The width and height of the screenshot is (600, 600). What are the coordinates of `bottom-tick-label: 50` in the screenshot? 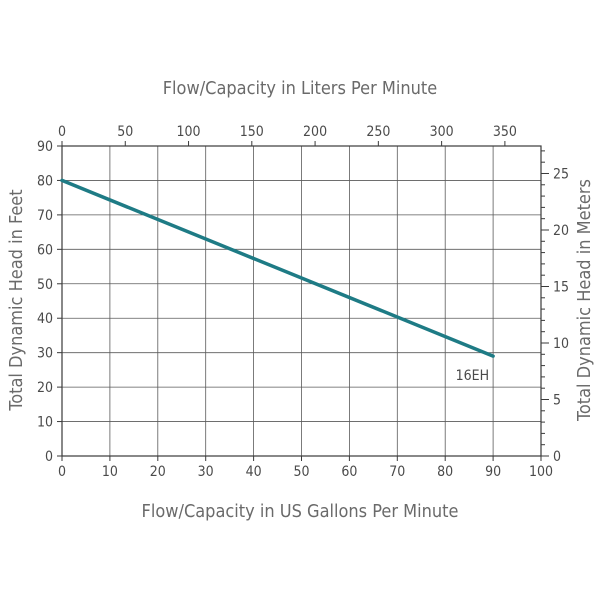 It's located at (301, 472).